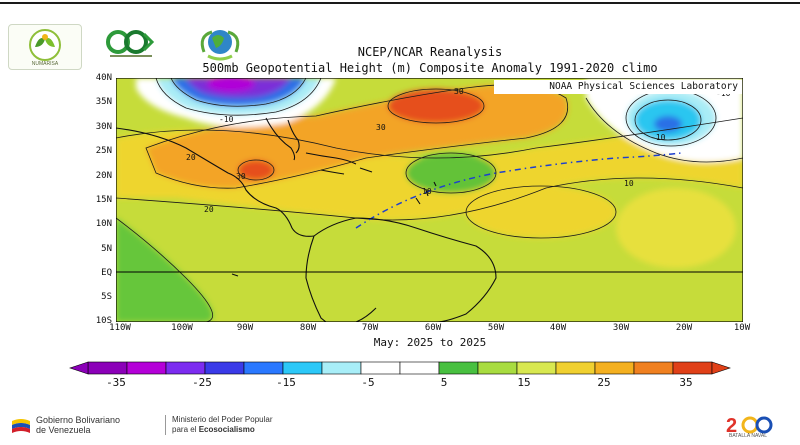  I want to click on anniversary-200-logo: 2, so click(749, 426).